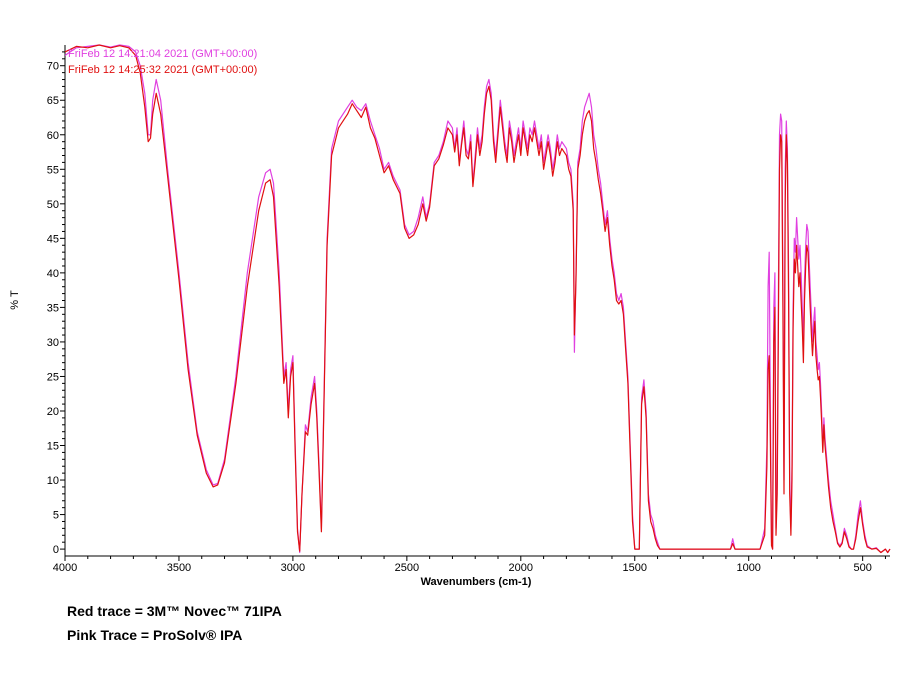 The width and height of the screenshot is (906, 676). Describe the element at coordinates (53, 101) in the screenshot. I see `y-tick-label: 65` at that location.